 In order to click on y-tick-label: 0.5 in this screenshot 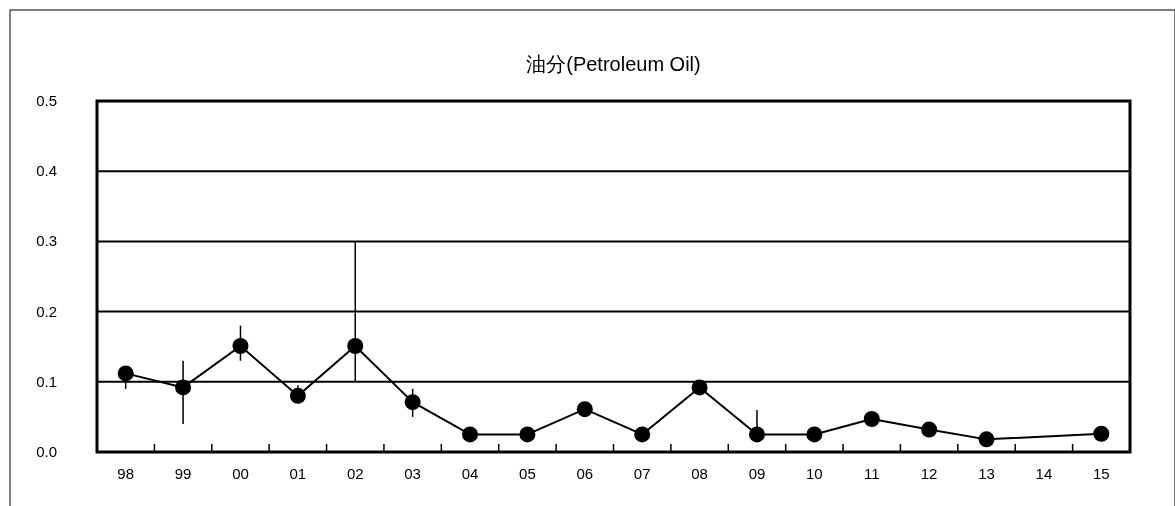, I will do `click(46, 100)`.